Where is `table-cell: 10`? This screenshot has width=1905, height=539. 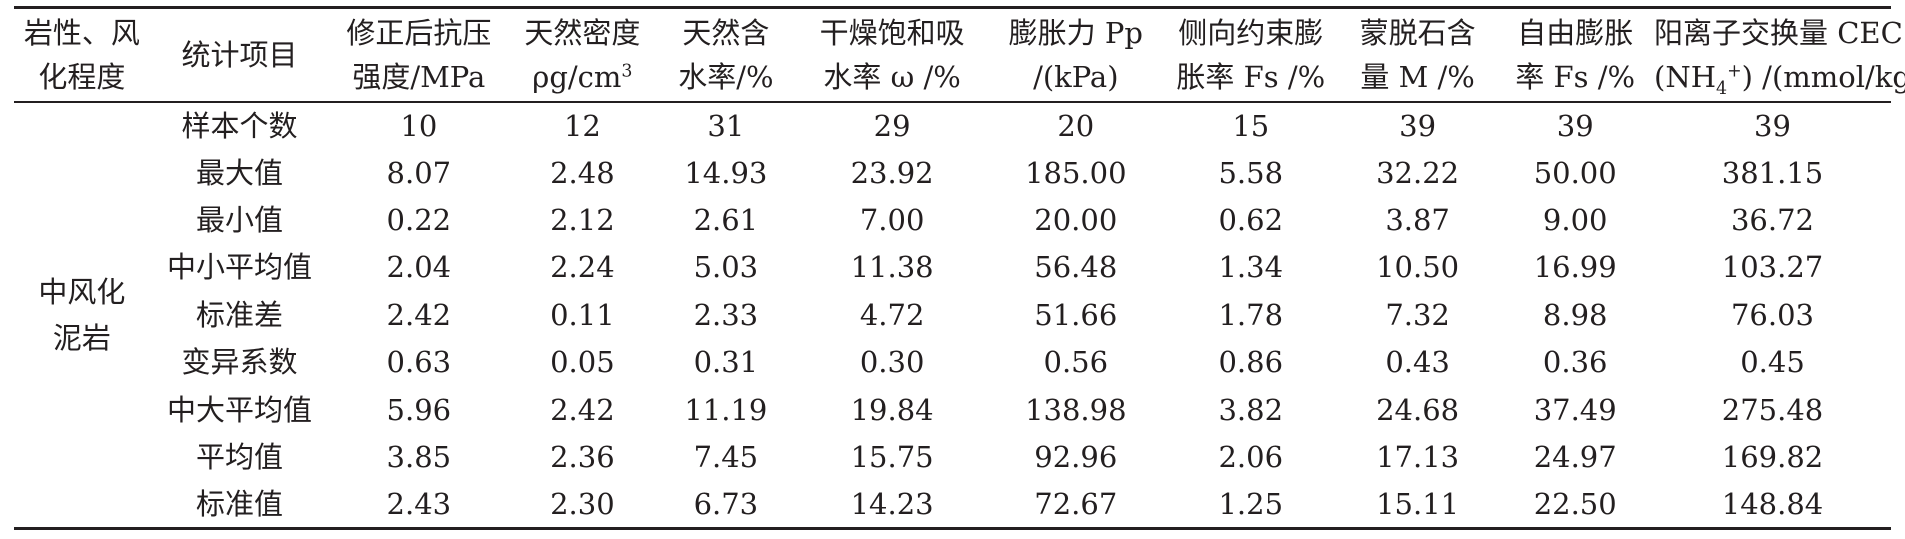
table-cell: 10 is located at coordinates (419, 125).